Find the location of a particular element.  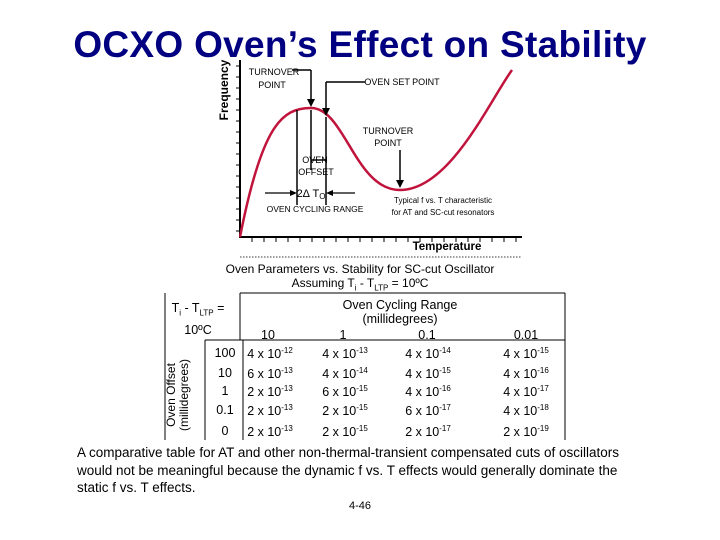

x-axis-label: Temperature is located at coordinates (447, 247).